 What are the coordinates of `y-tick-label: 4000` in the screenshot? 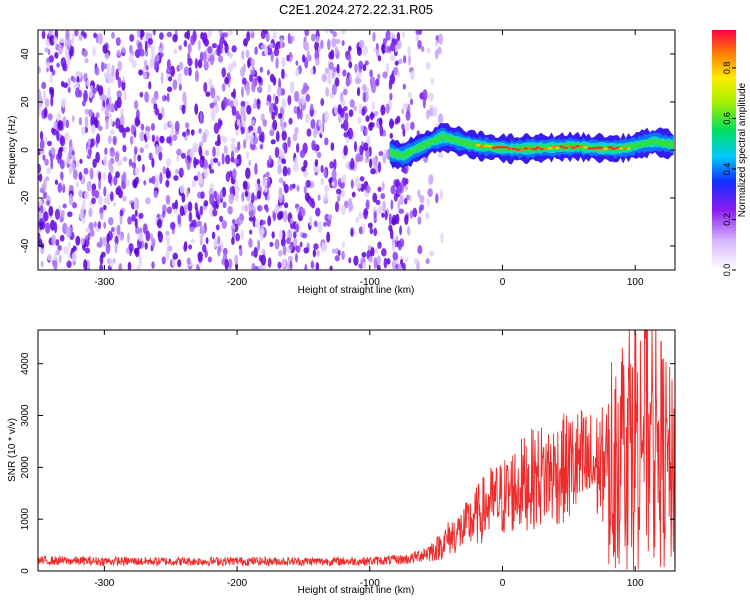 It's located at (25, 363).